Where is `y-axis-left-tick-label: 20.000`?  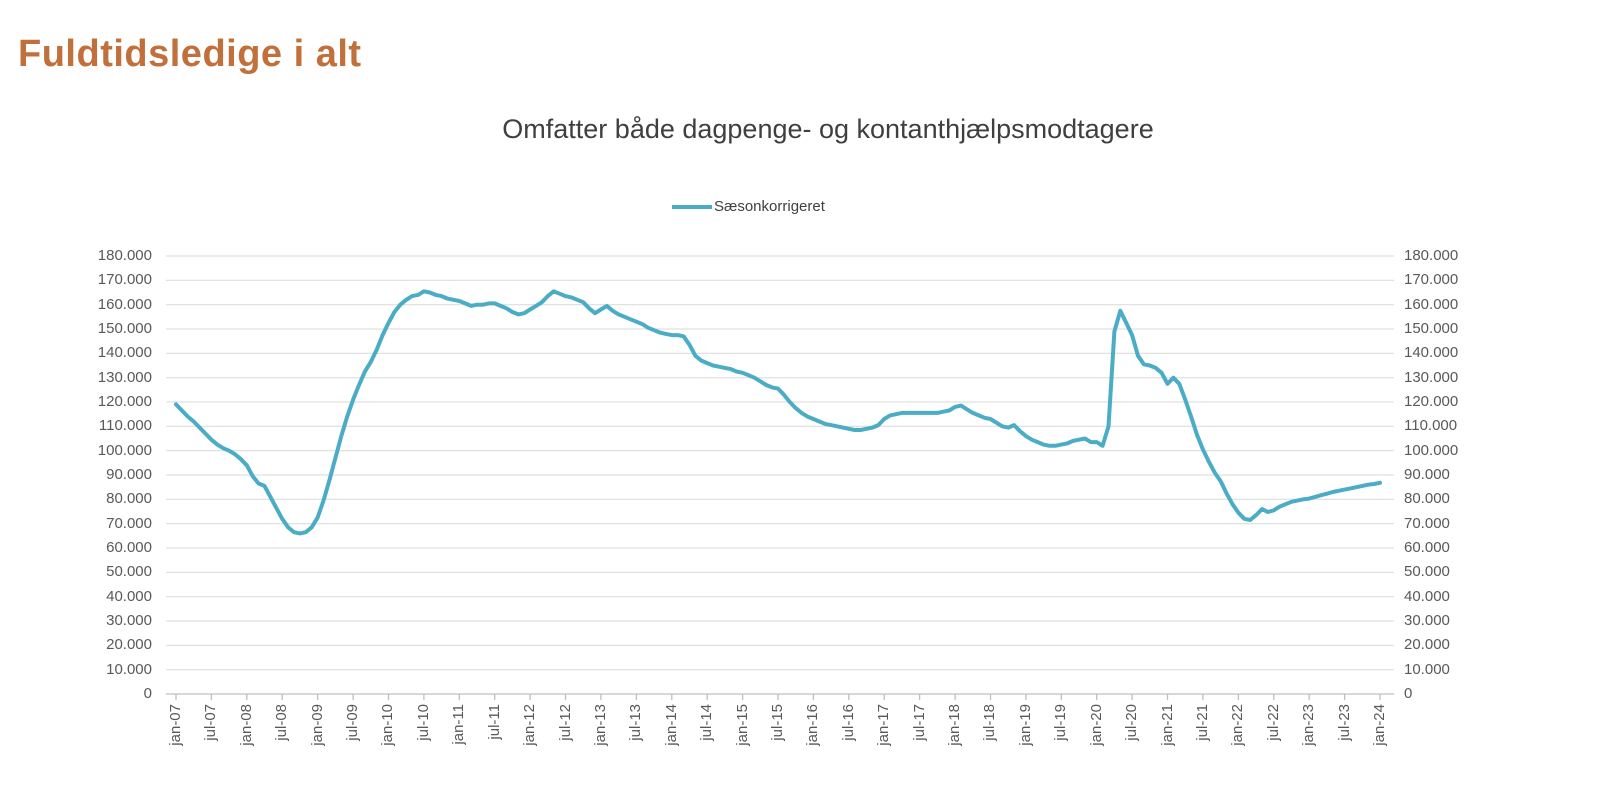
y-axis-left-tick-label: 20.000 is located at coordinates (129, 644).